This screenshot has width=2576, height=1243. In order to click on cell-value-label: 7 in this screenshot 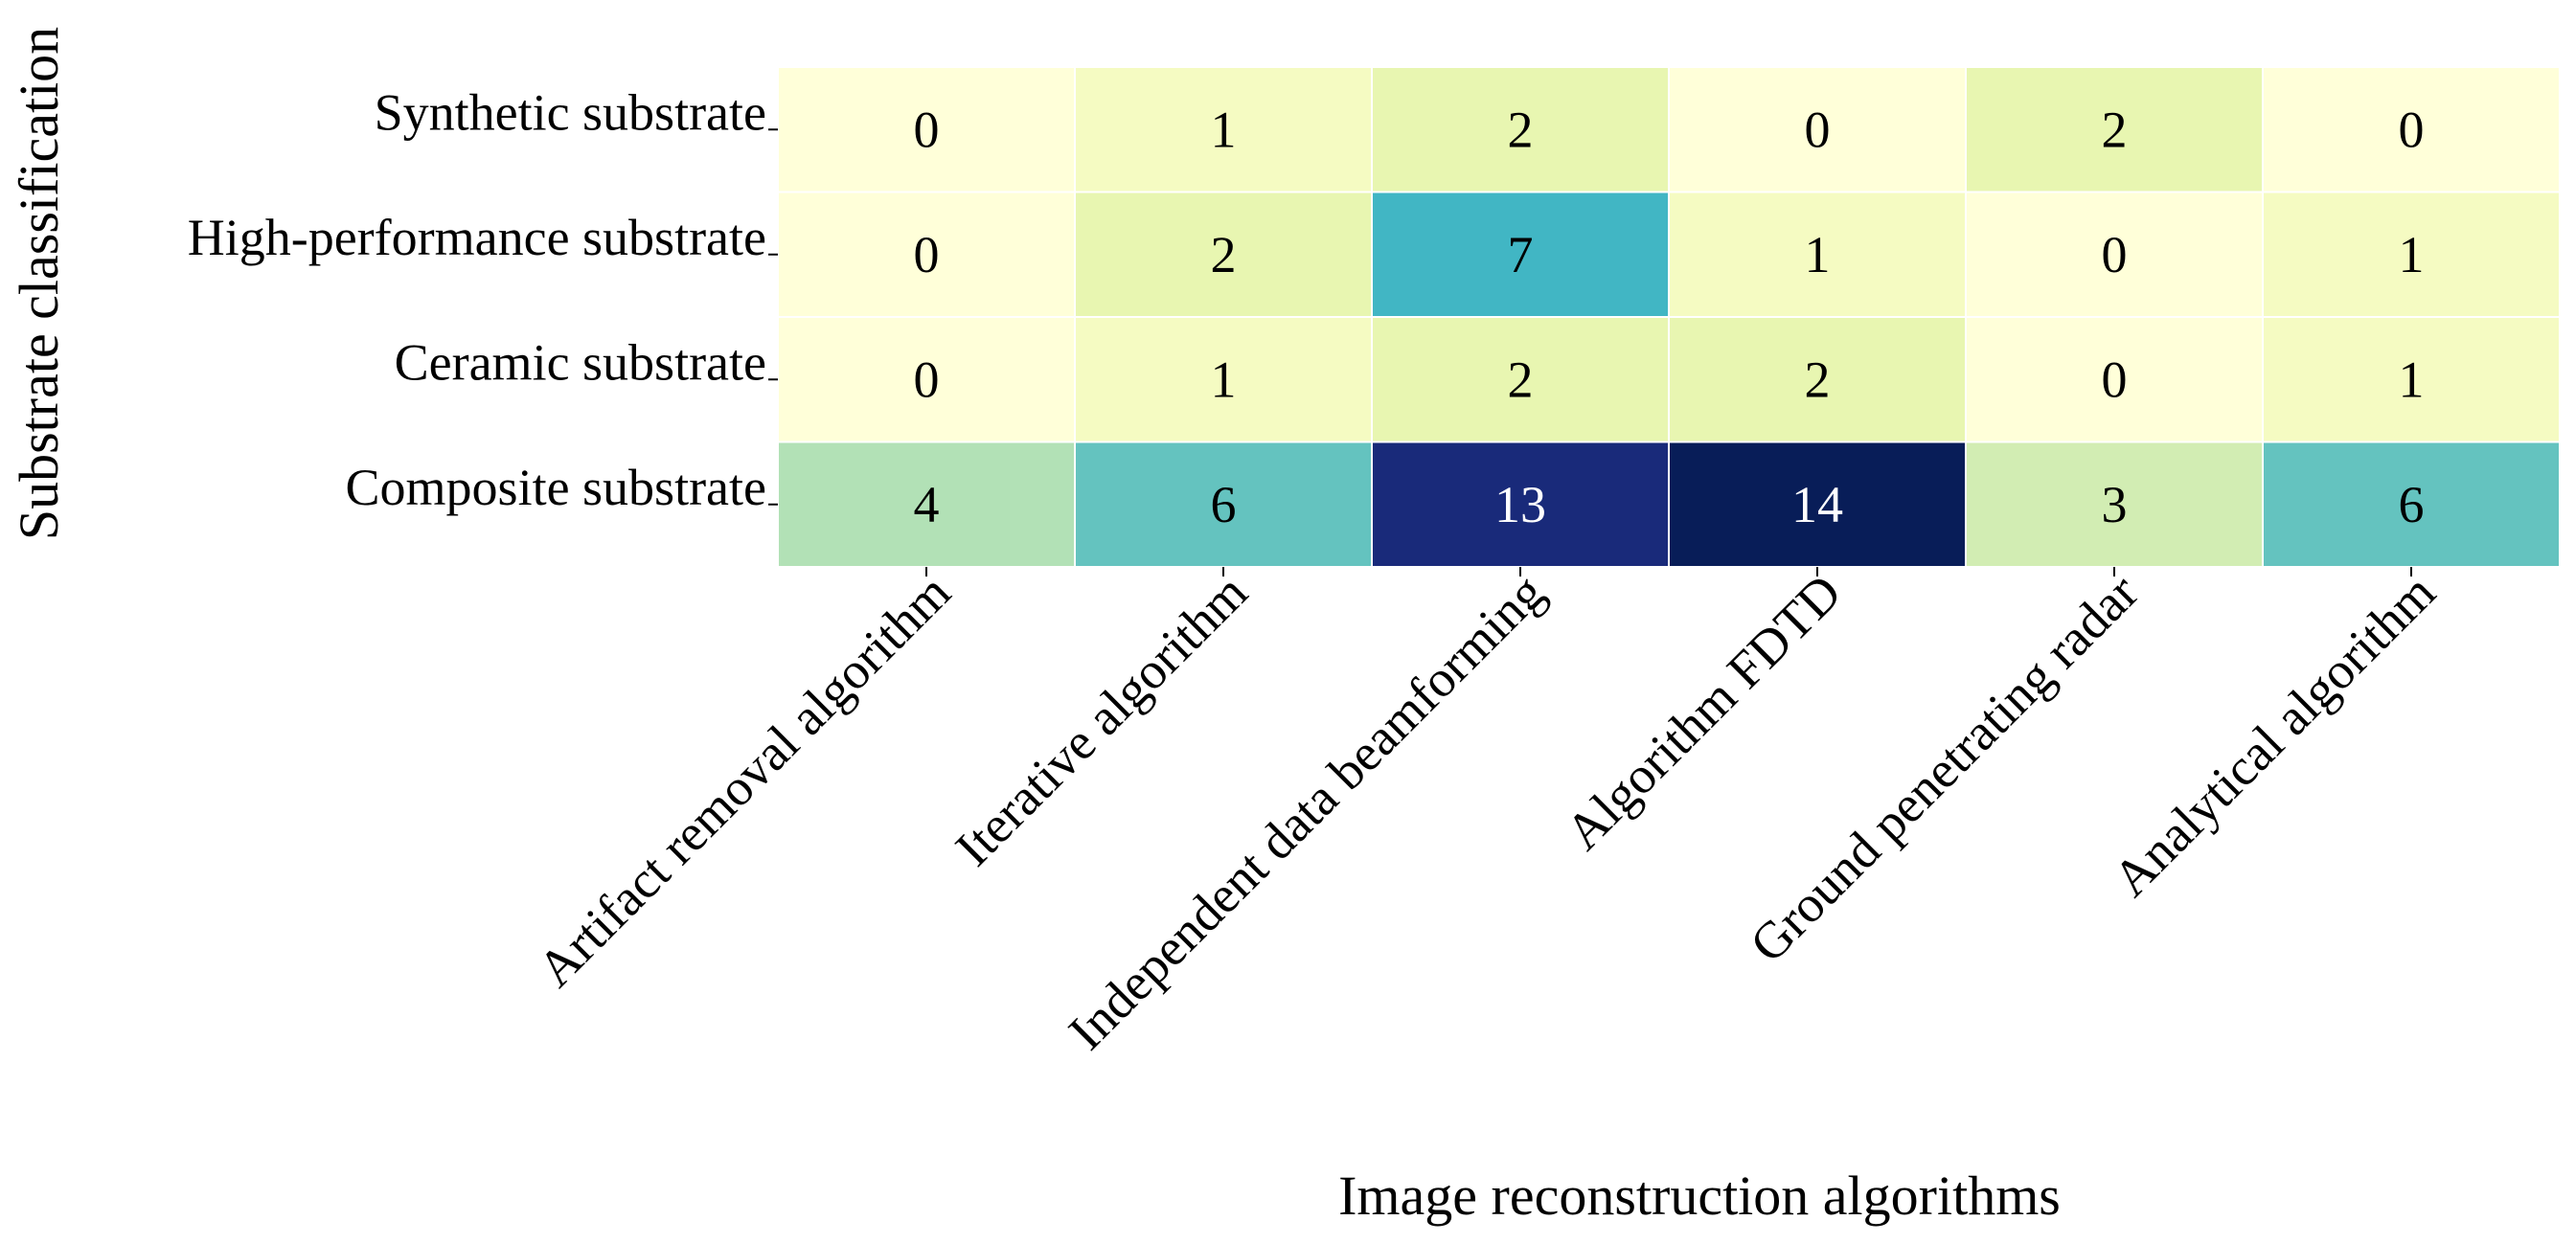, I will do `click(1521, 254)`.